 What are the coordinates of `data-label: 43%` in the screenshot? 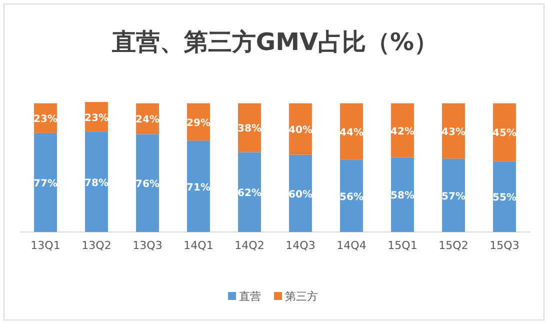 It's located at (454, 132).